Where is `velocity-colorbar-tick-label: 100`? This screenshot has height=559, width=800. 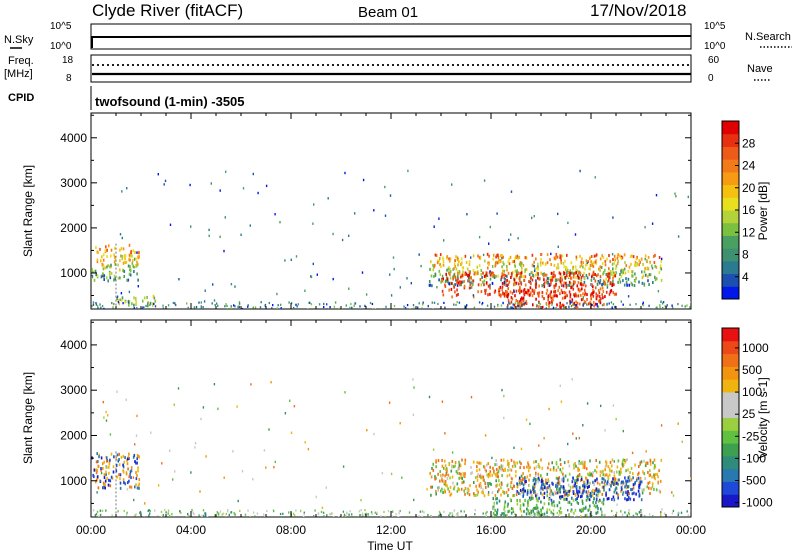
velocity-colorbar-tick-label: 100 is located at coordinates (752, 392).